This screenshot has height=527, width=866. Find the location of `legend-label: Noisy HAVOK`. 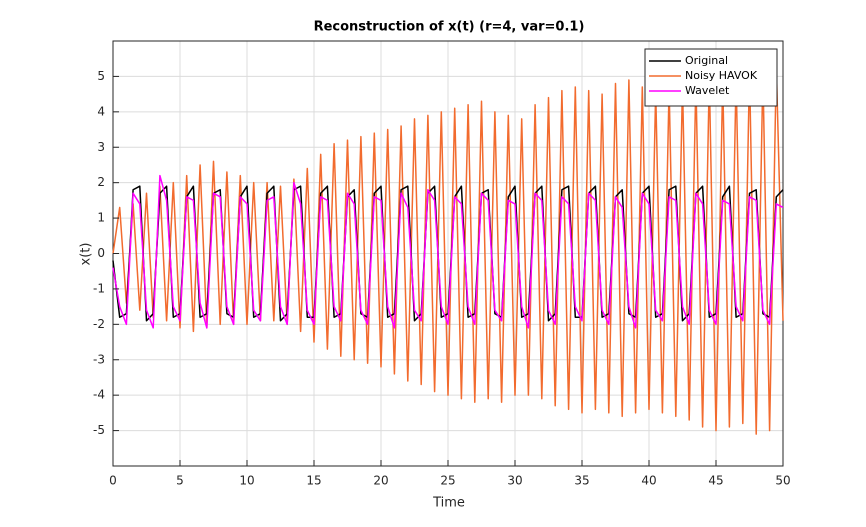

legend-label: Noisy HAVOK is located at coordinates (721, 75).